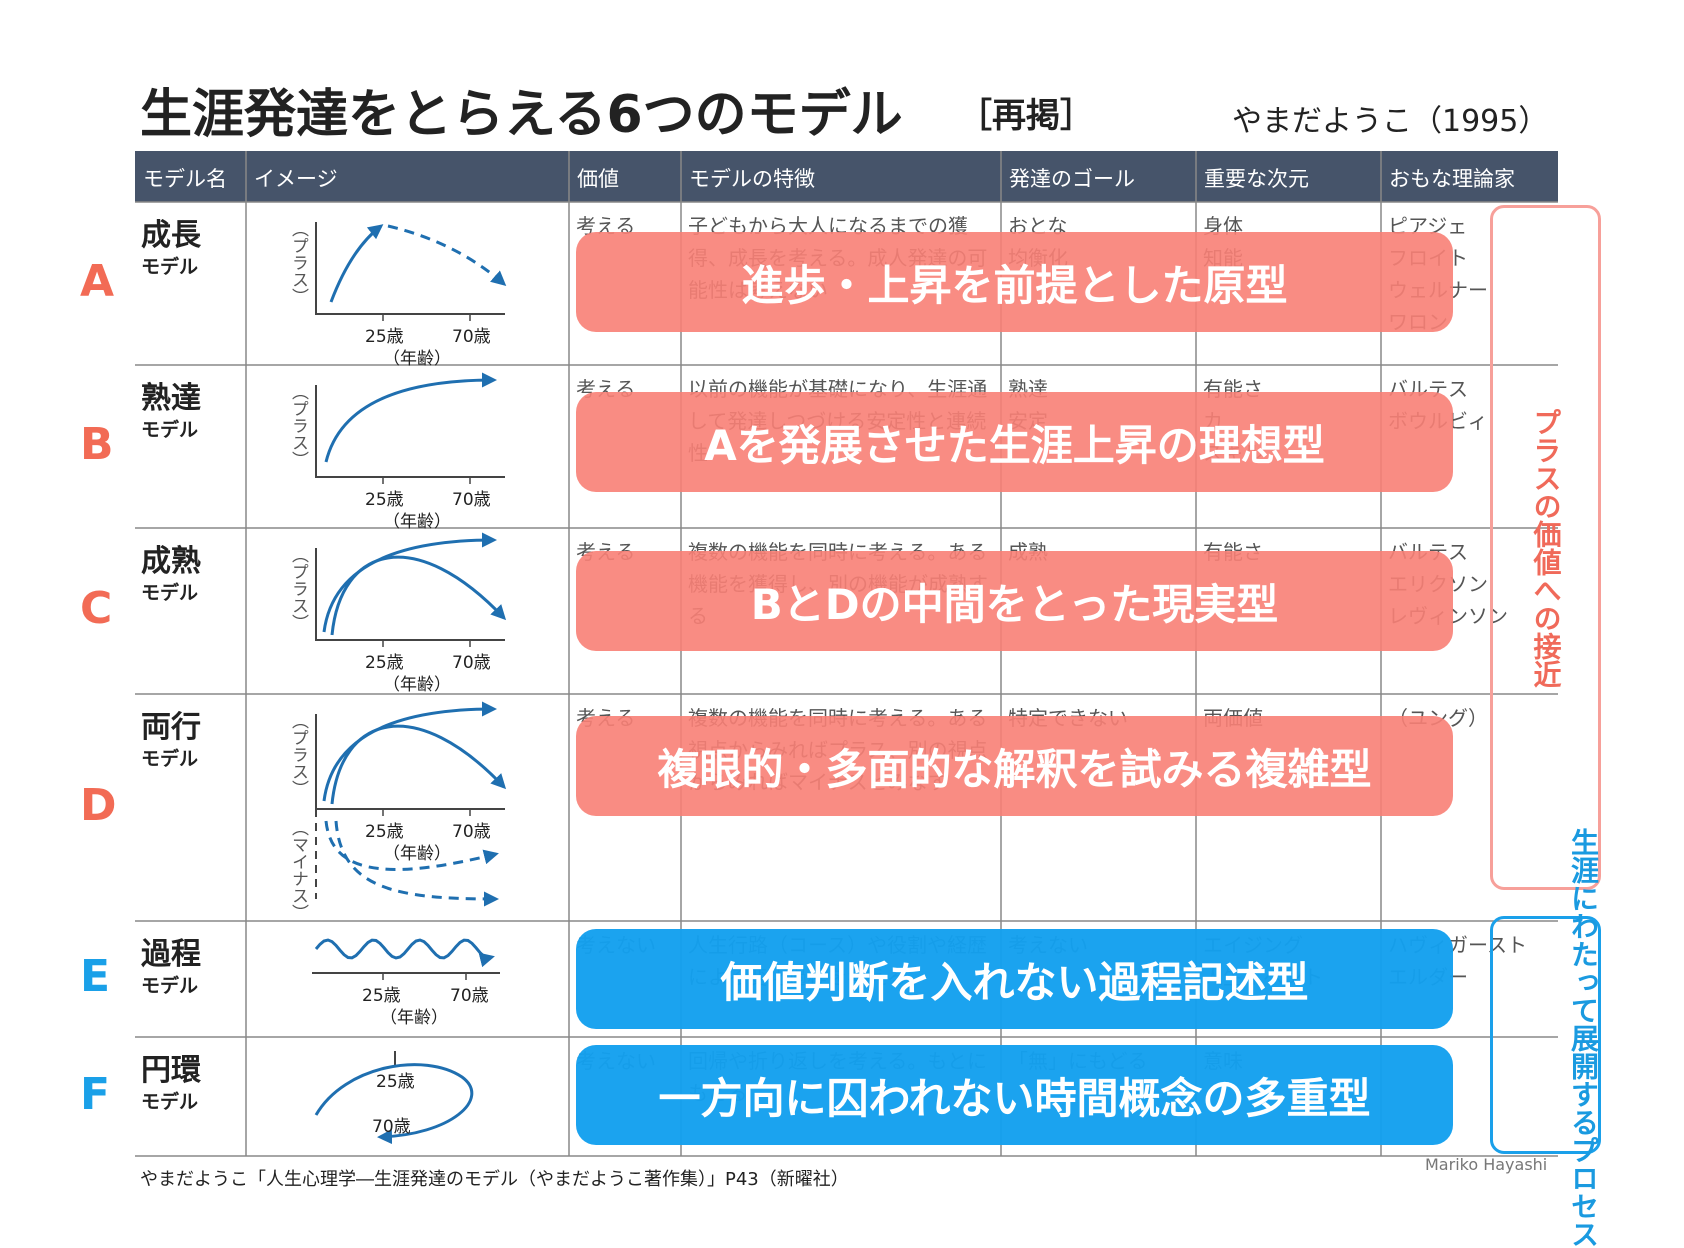  Describe the element at coordinates (1583, 1136) in the screenshot. I see `side-note-line: 展開するプロセス` at that location.